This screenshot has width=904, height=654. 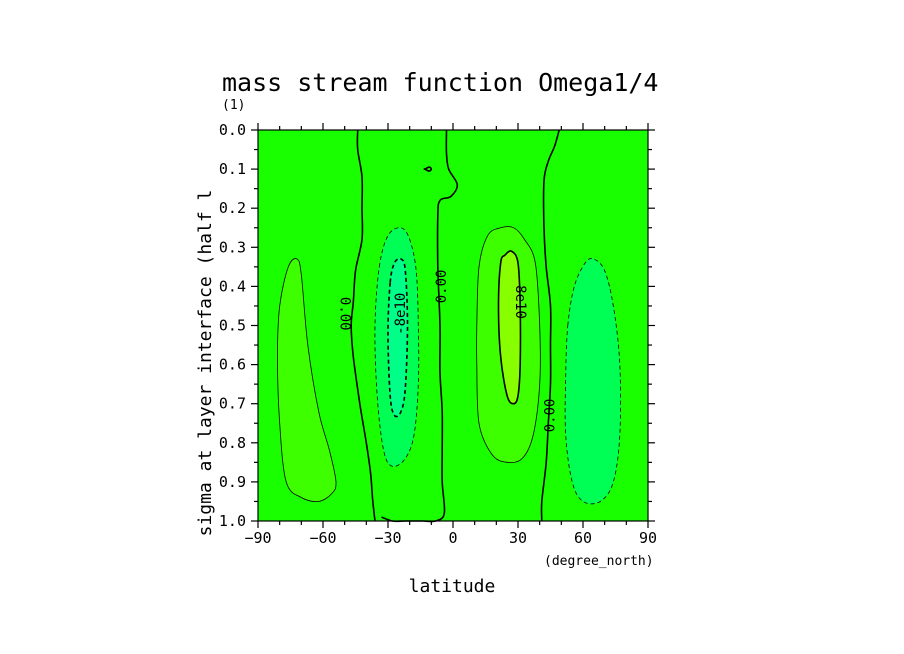 I want to click on y-tick-label: 0.4, so click(x=232, y=286).